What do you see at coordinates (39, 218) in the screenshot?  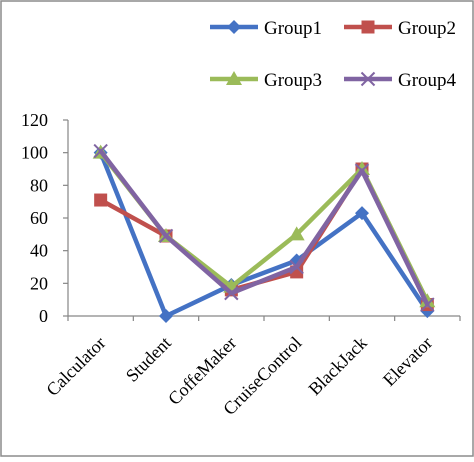 I see `y-tick-label: 60` at bounding box center [39, 218].